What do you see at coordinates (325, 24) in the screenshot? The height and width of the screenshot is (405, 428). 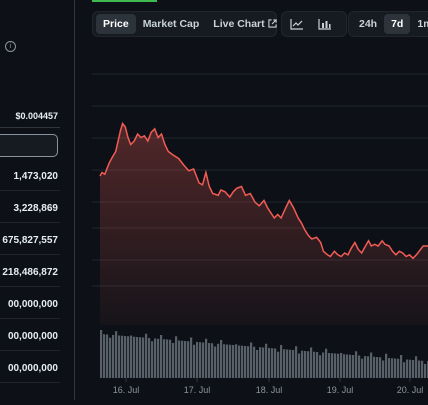 I see `bar-chart-icon` at bounding box center [325, 24].